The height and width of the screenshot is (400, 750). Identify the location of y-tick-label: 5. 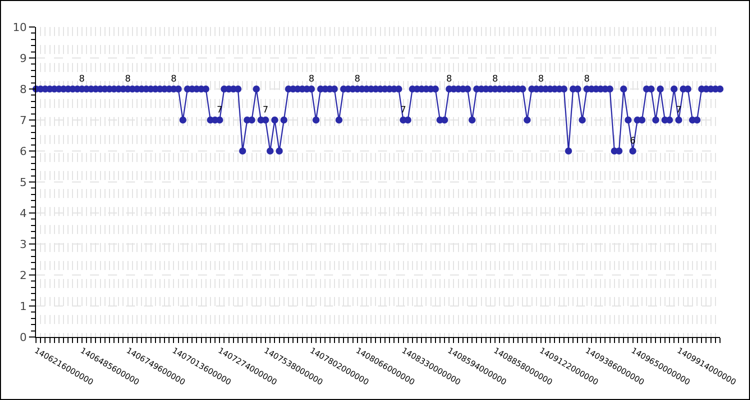
(23, 182).